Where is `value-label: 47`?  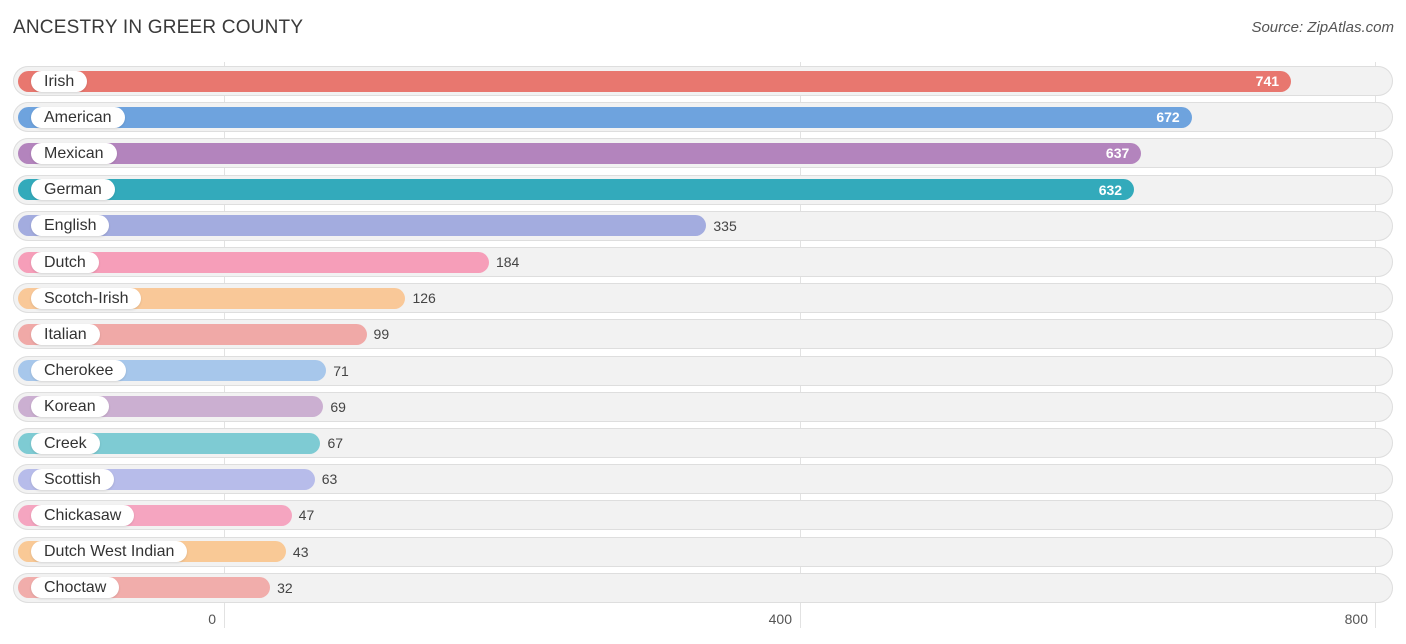 value-label: 47 is located at coordinates (306, 515).